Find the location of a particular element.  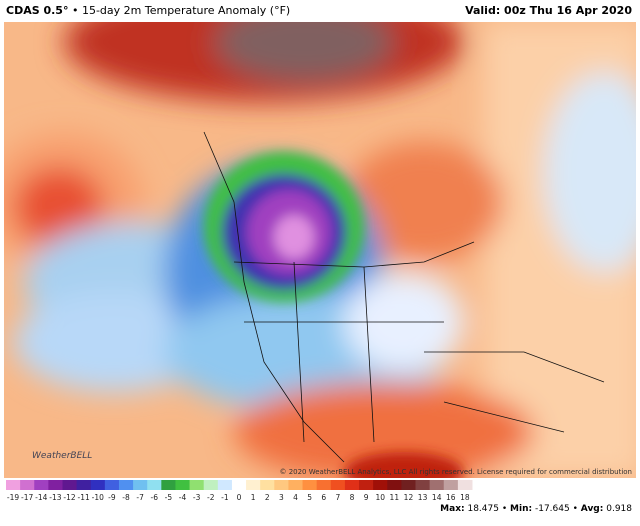

colorbar-label: -5 is located at coordinates (169, 497).